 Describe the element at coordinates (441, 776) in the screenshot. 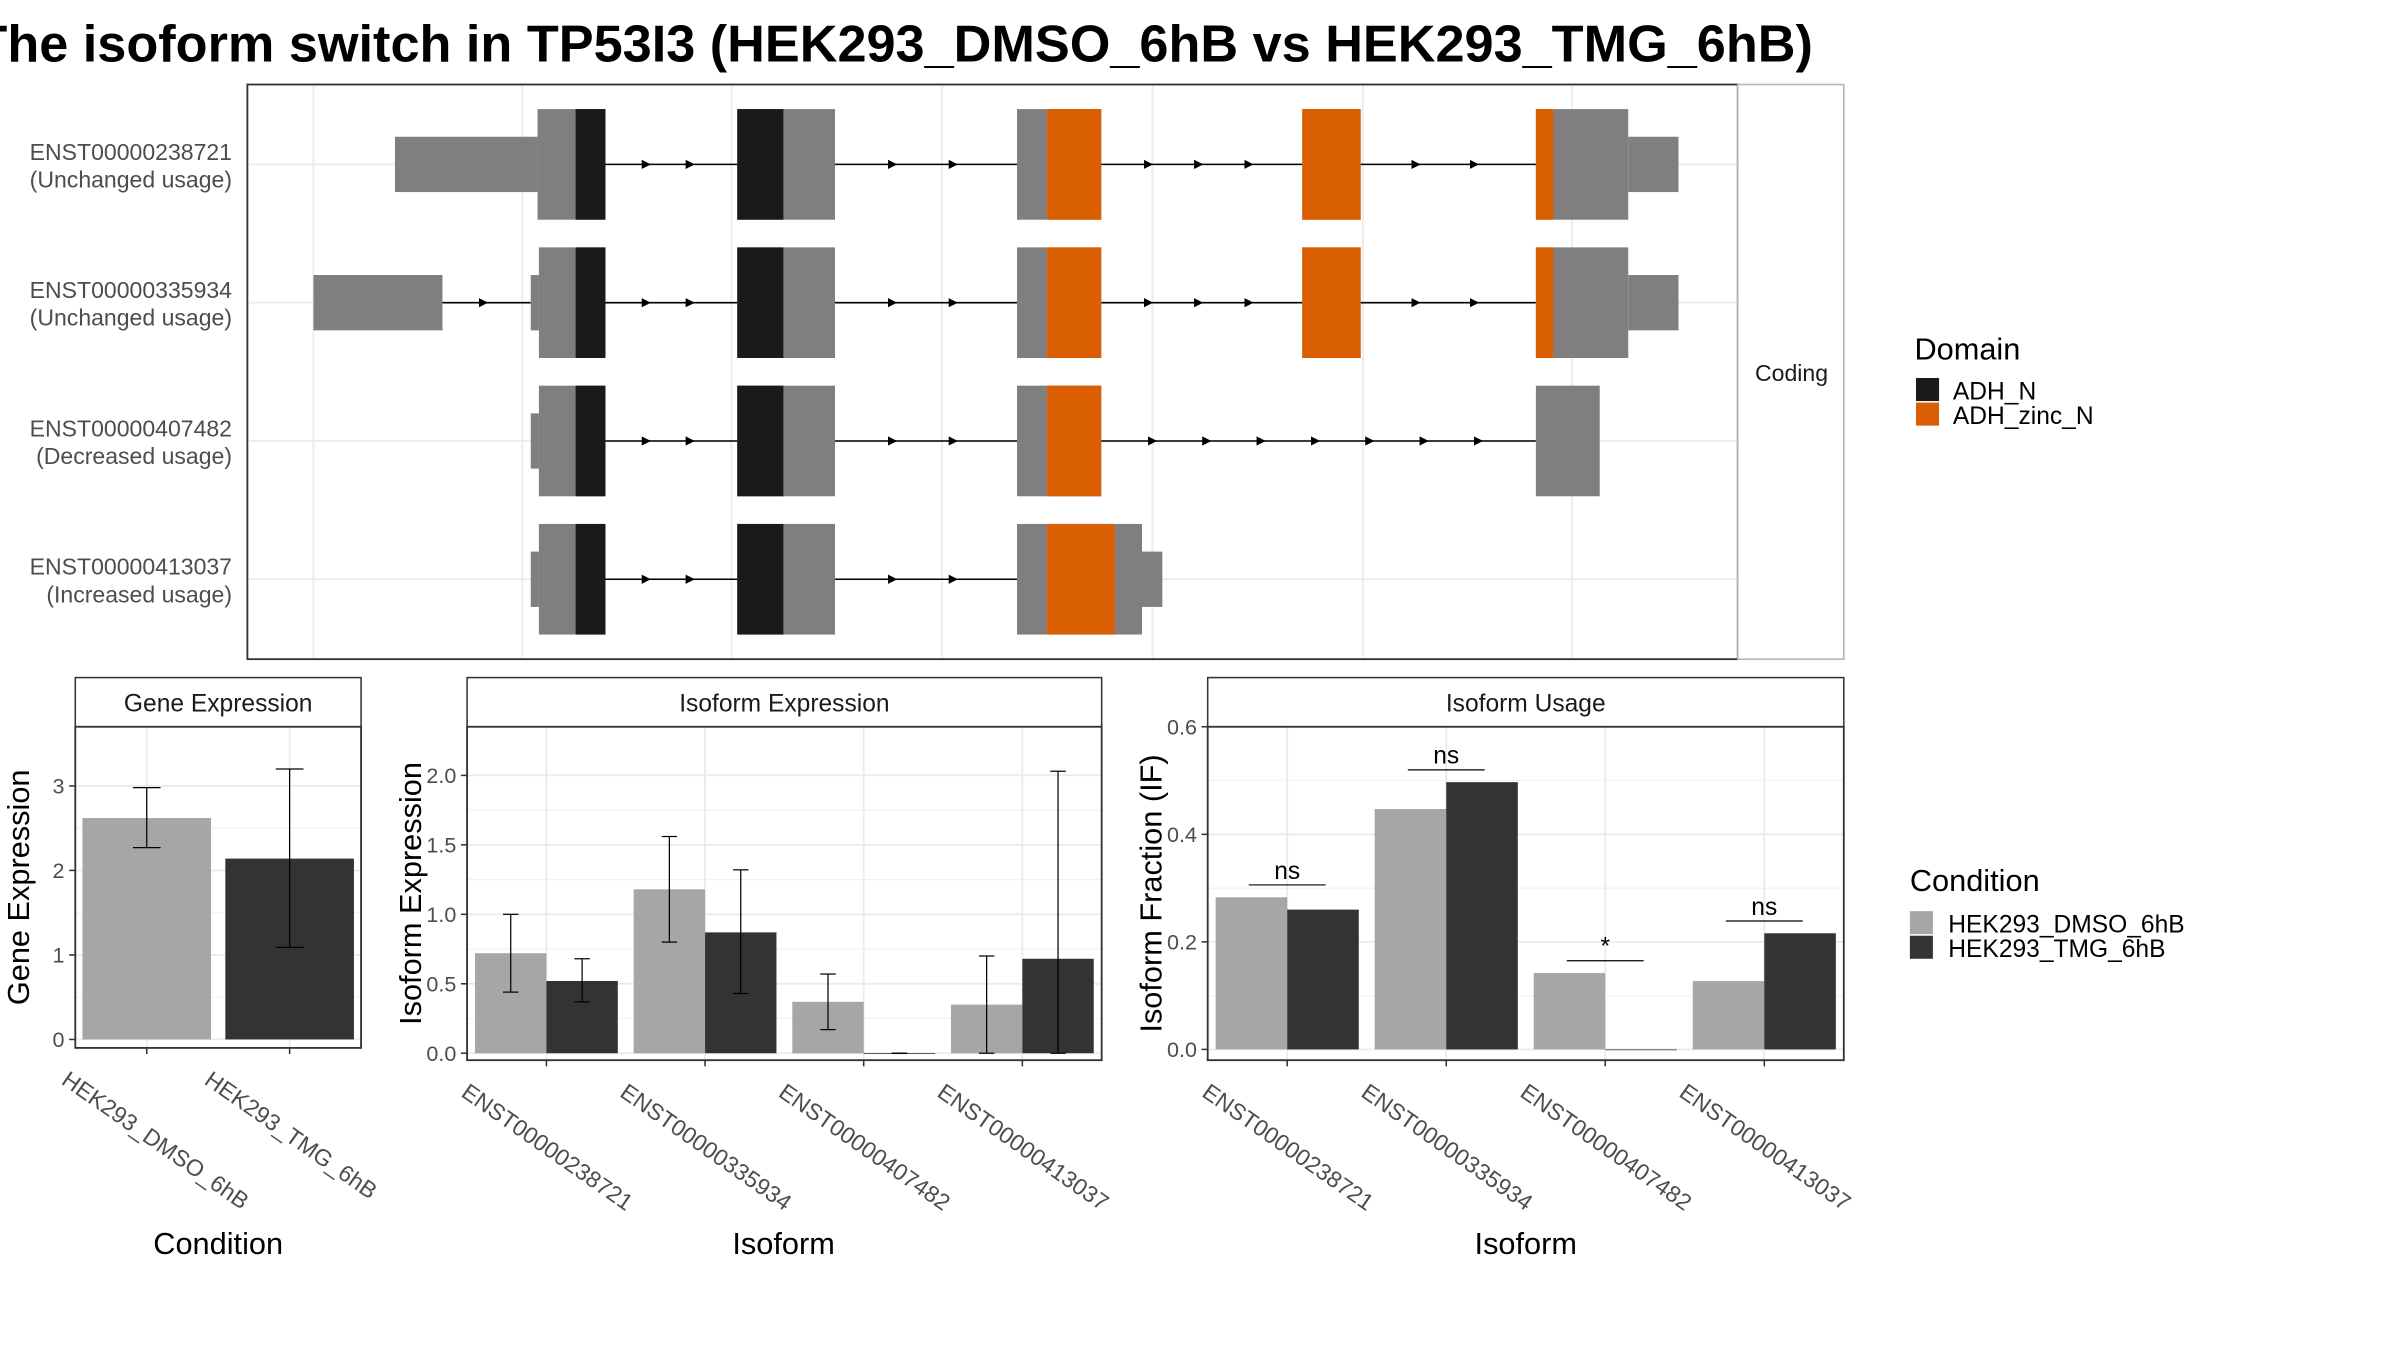

I see `y-tick-label: 2.0` at that location.